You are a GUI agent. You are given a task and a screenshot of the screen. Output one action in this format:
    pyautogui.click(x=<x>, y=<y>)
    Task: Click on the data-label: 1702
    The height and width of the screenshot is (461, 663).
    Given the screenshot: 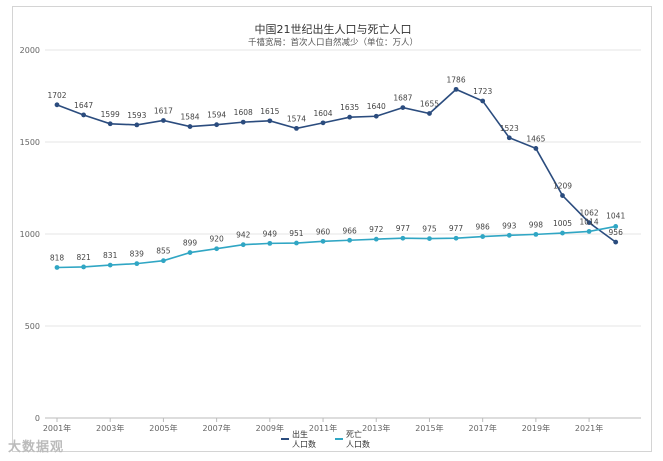 What is the action you would take?
    pyautogui.click(x=56, y=95)
    